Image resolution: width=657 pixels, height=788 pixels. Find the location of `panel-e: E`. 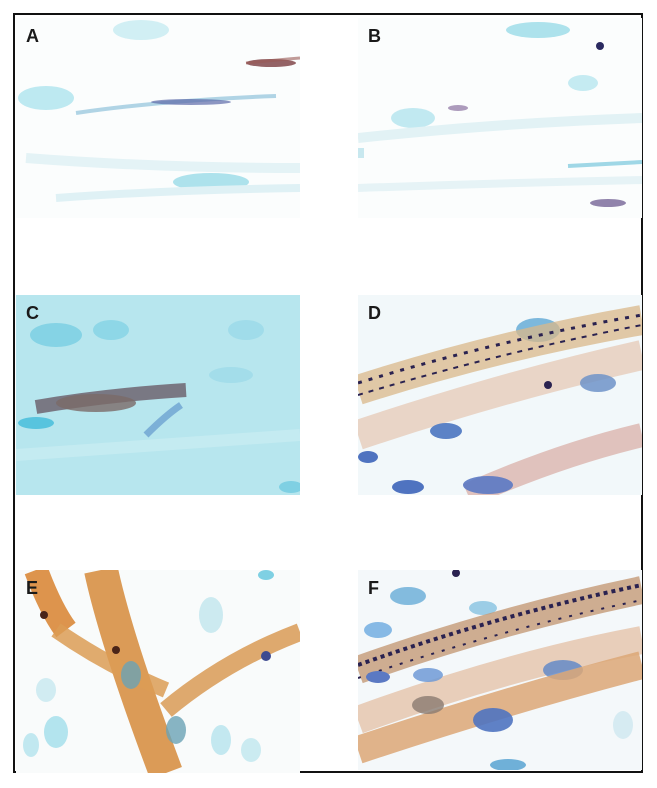

panel-e: E is located at coordinates (158, 671).